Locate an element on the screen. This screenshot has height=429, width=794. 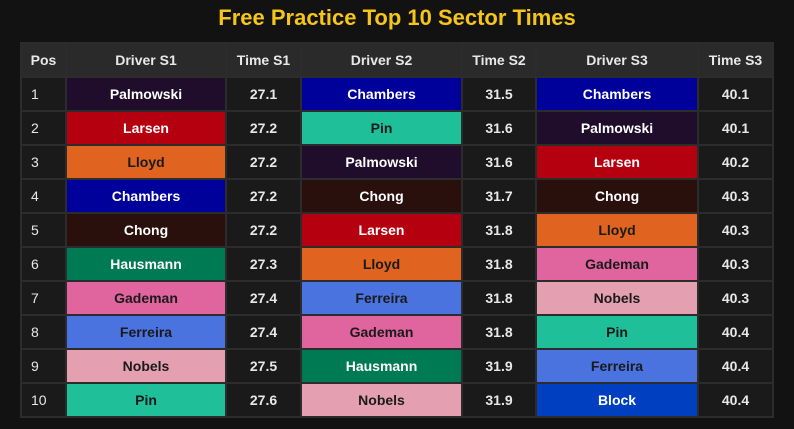
driver-s2-cell: Larsen is located at coordinates (381, 230).